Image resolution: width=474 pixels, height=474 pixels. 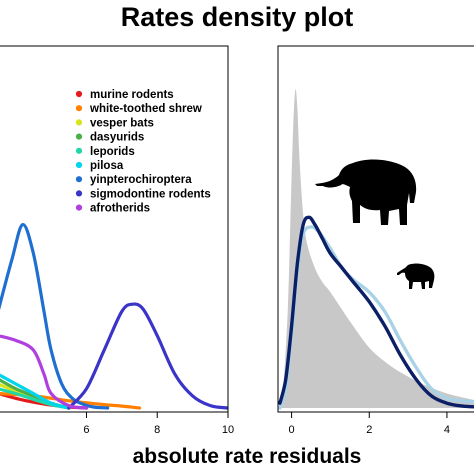 What do you see at coordinates (145, 109) in the screenshot?
I see `legend-label: white-toothed shrew` at bounding box center [145, 109].